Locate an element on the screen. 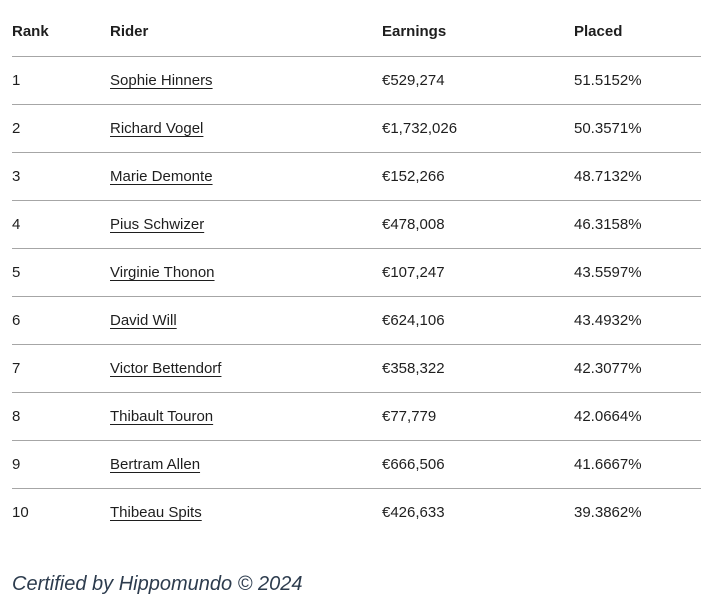 This screenshot has width=701, height=599. rank-cell: 3 is located at coordinates (61, 176).